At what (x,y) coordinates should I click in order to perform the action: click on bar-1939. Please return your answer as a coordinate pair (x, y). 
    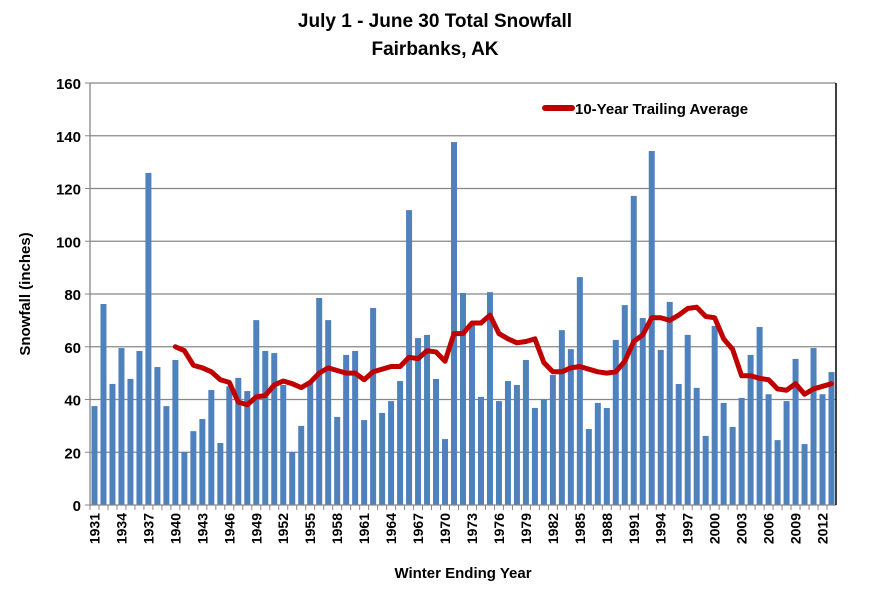
    Looking at the image, I should click on (166, 455).